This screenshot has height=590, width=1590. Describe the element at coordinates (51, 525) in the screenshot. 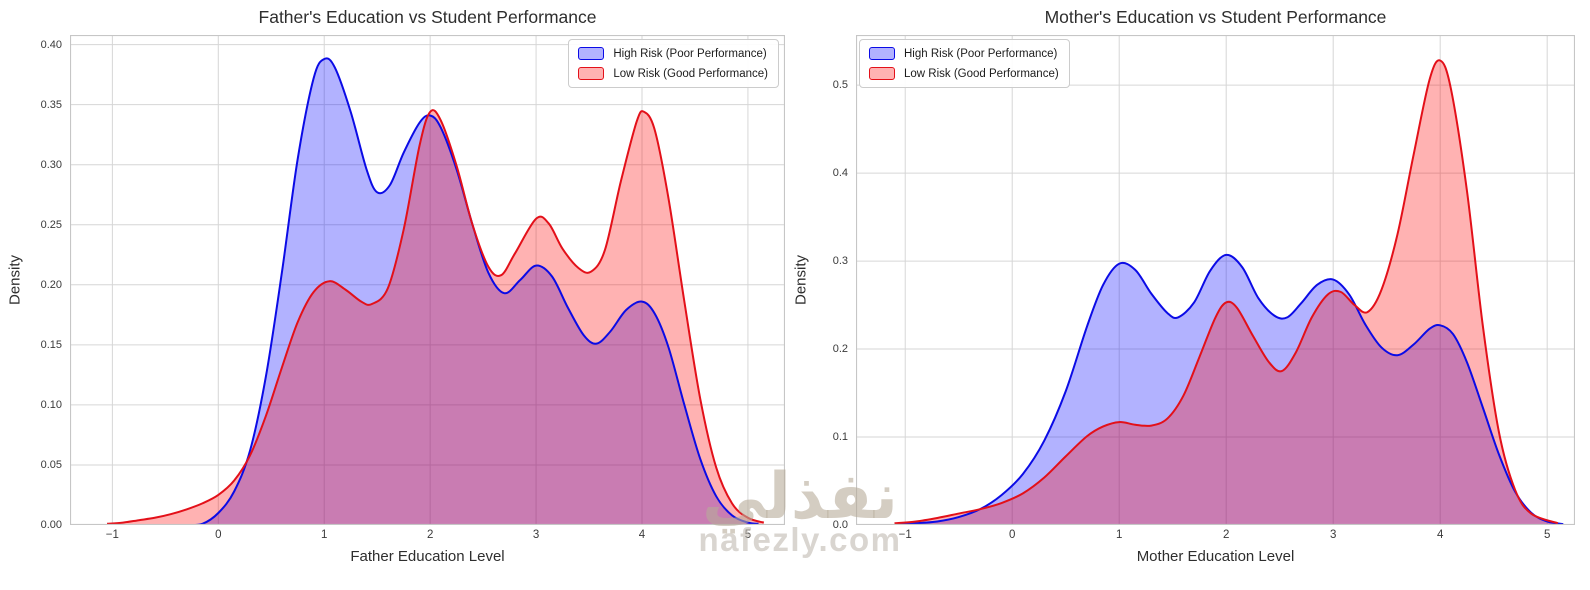

I see `y-tick-label: 0.00` at that location.